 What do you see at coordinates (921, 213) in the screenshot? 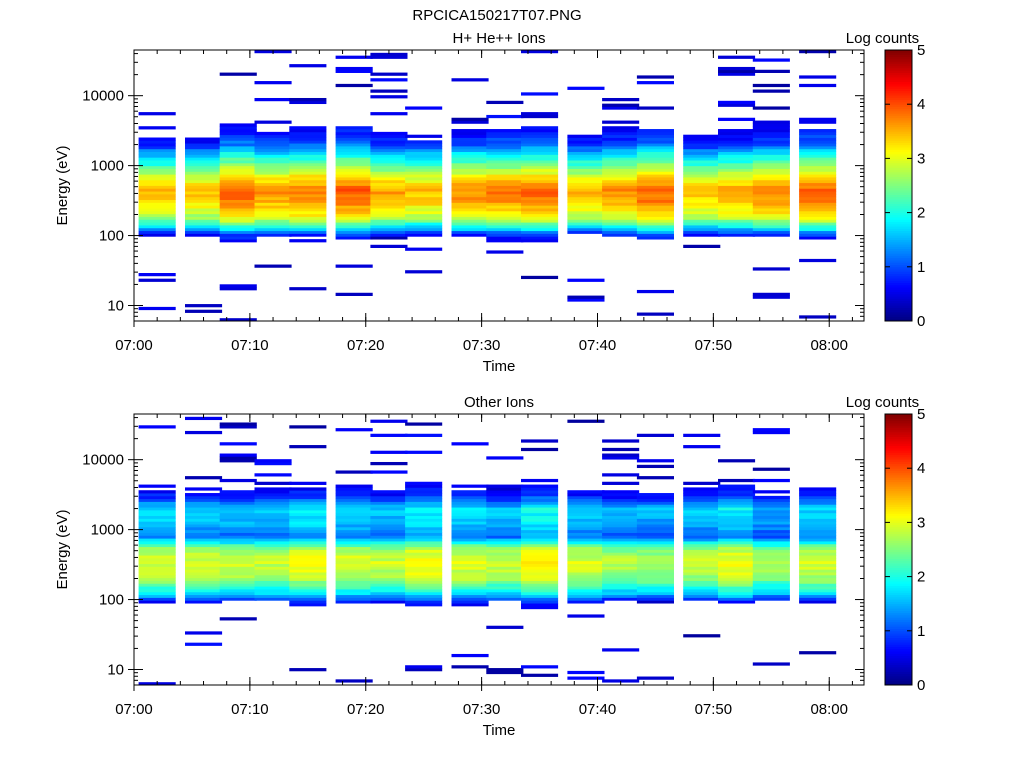
I see `colorbar-tick-label: 2` at bounding box center [921, 213].